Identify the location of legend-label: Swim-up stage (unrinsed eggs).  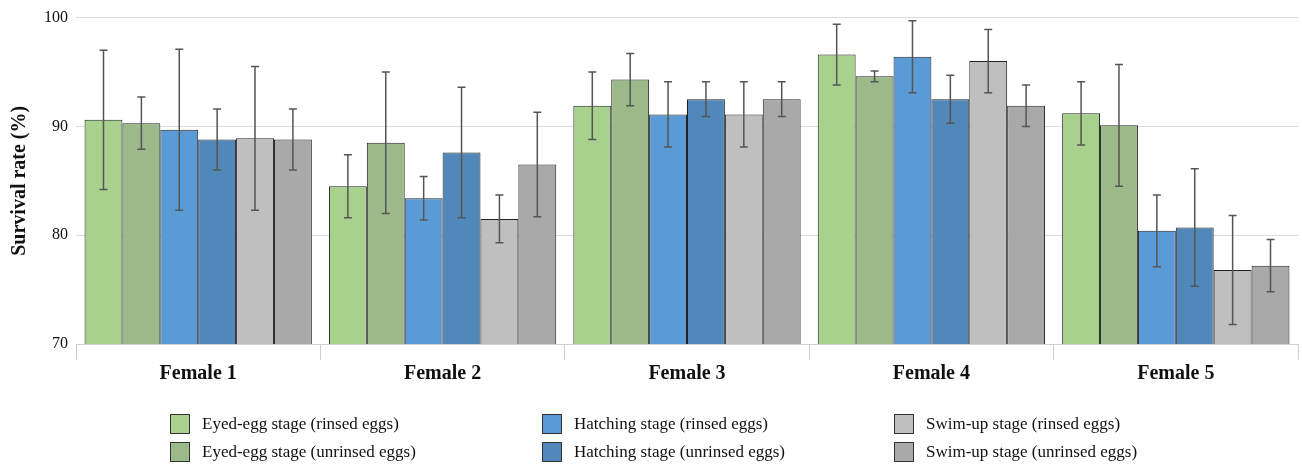
(1032, 452).